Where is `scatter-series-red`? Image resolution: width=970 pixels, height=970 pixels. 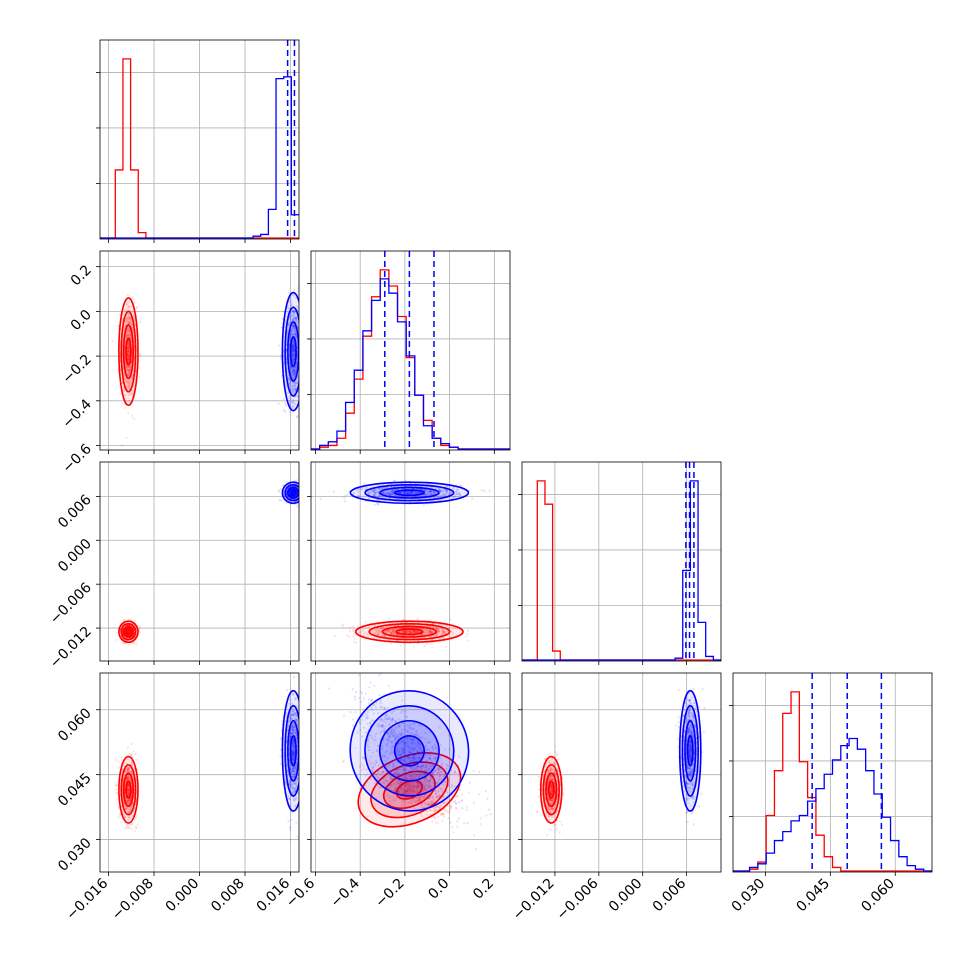 scatter-series-red is located at coordinates (128, 632).